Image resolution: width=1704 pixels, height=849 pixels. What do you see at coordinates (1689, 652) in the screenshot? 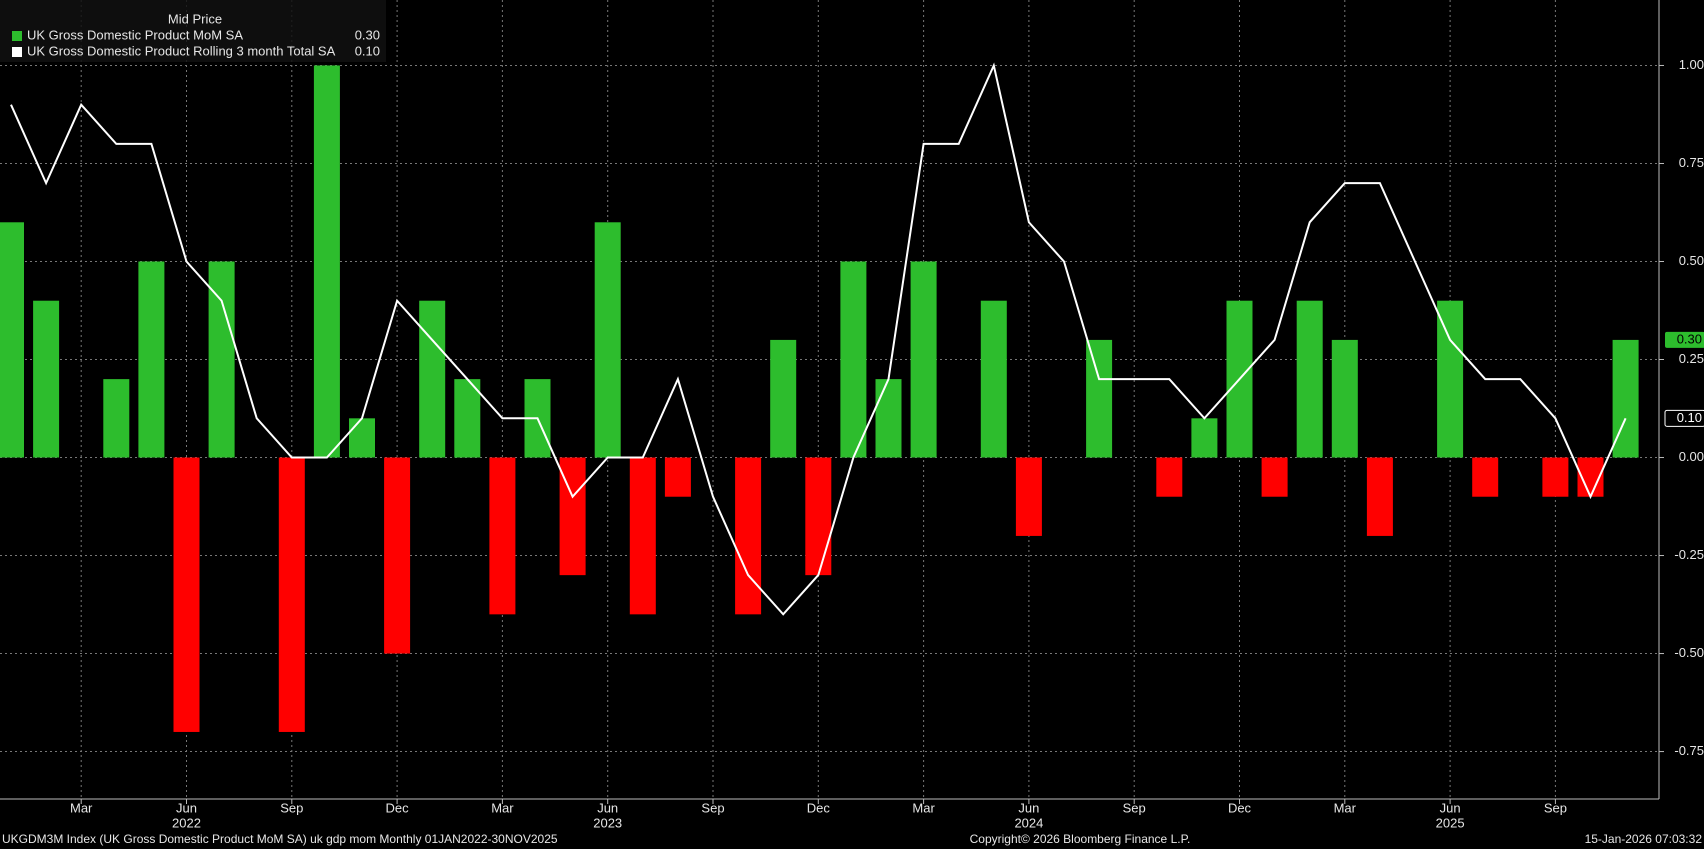
I see `y-tick-label: -0.50` at bounding box center [1689, 652].